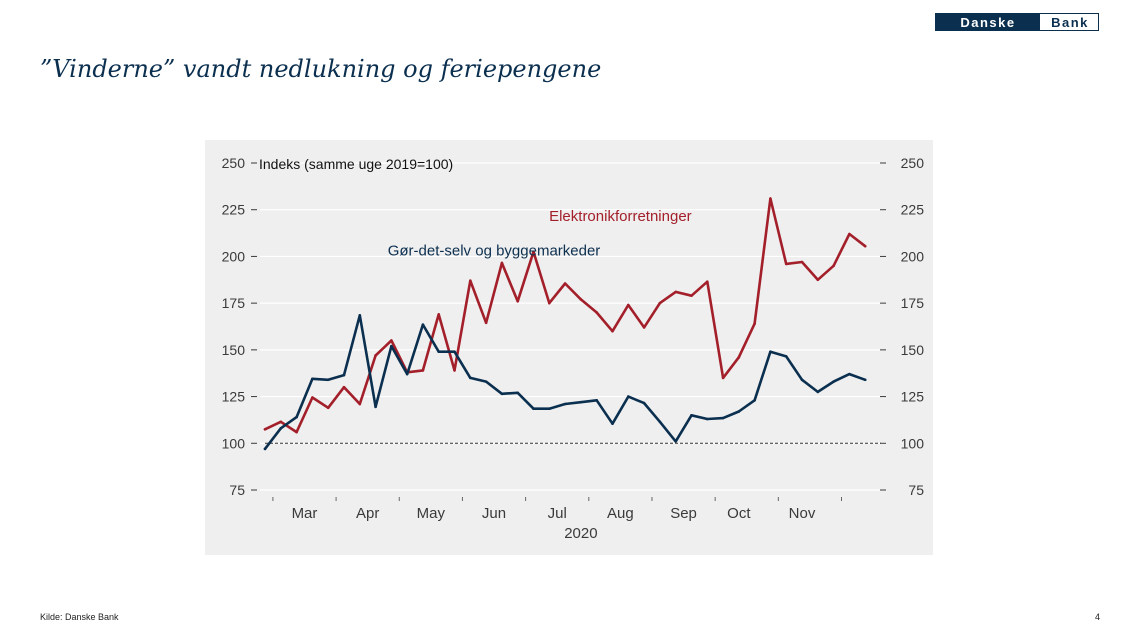 The image size is (1124, 640). I want to click on x-tick-label-aug: Aug, so click(620, 513).